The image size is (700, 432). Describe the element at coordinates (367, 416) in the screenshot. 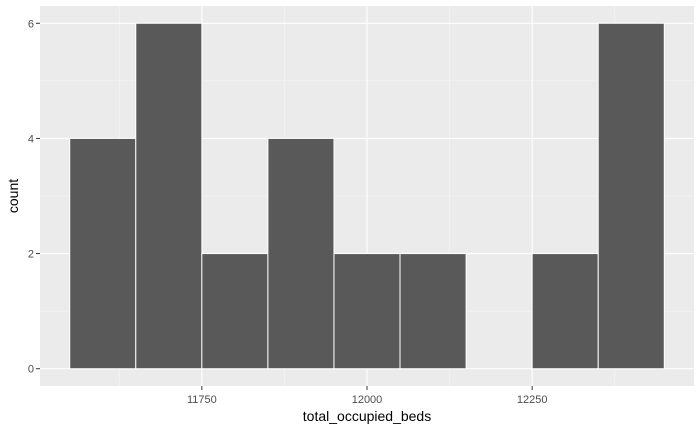

I see `x-axis-title: total_occupied_beds` at that location.